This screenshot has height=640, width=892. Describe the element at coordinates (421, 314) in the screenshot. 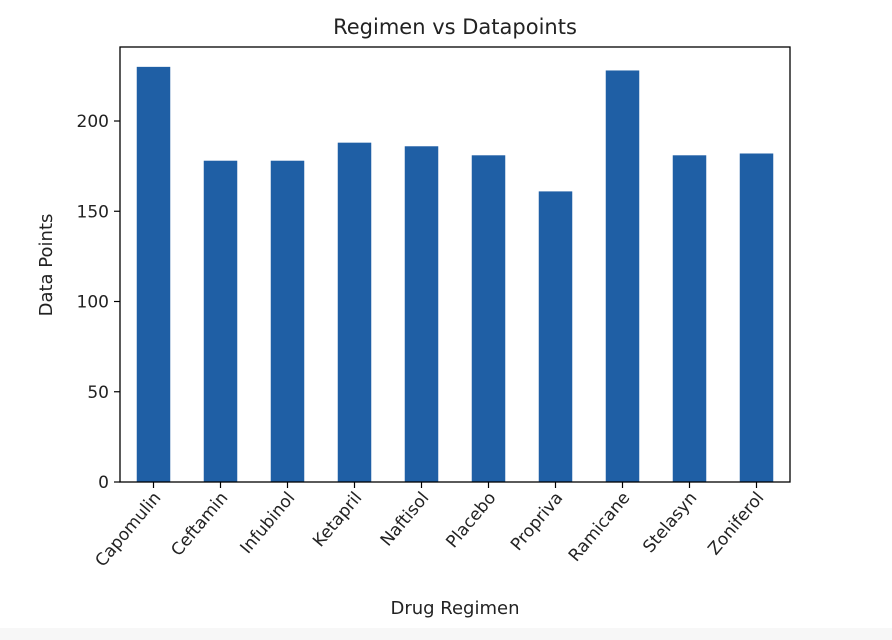

I see `bar-naftisol` at that location.